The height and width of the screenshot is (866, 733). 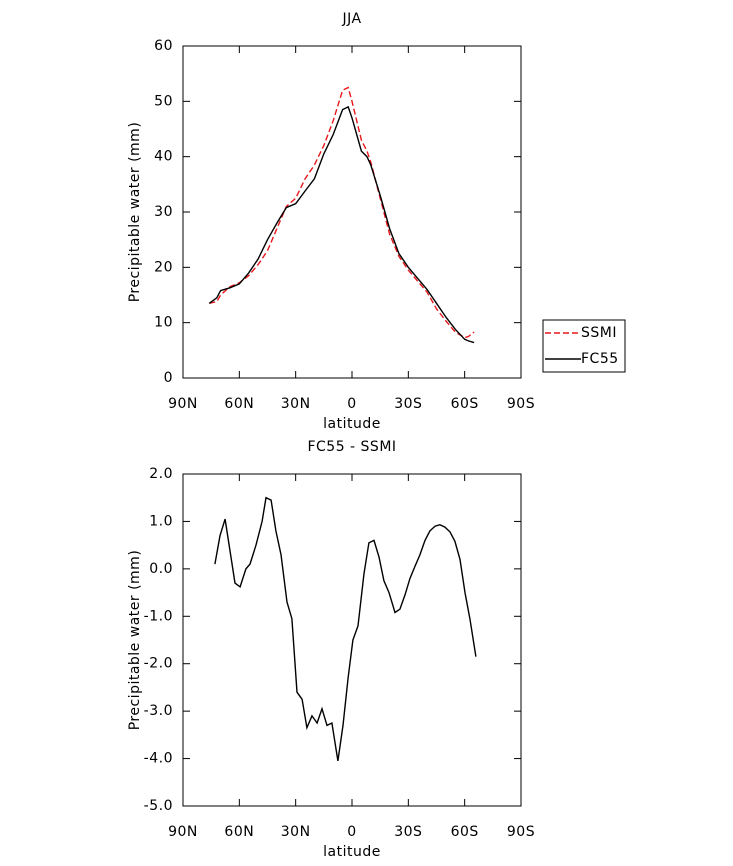 I want to click on y-tick-label: 20, so click(x=163, y=267).